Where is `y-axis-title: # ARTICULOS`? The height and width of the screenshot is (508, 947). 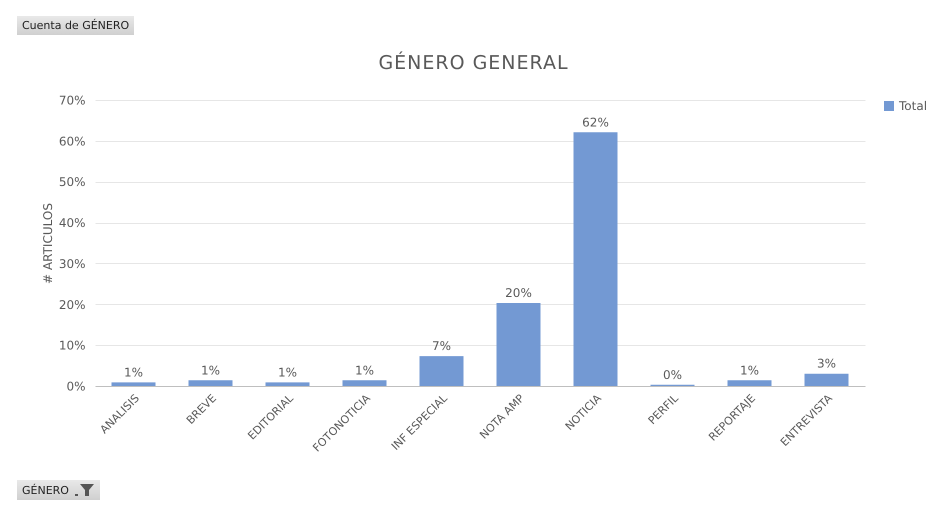
y-axis-title: # ARTICULOS is located at coordinates (47, 243).